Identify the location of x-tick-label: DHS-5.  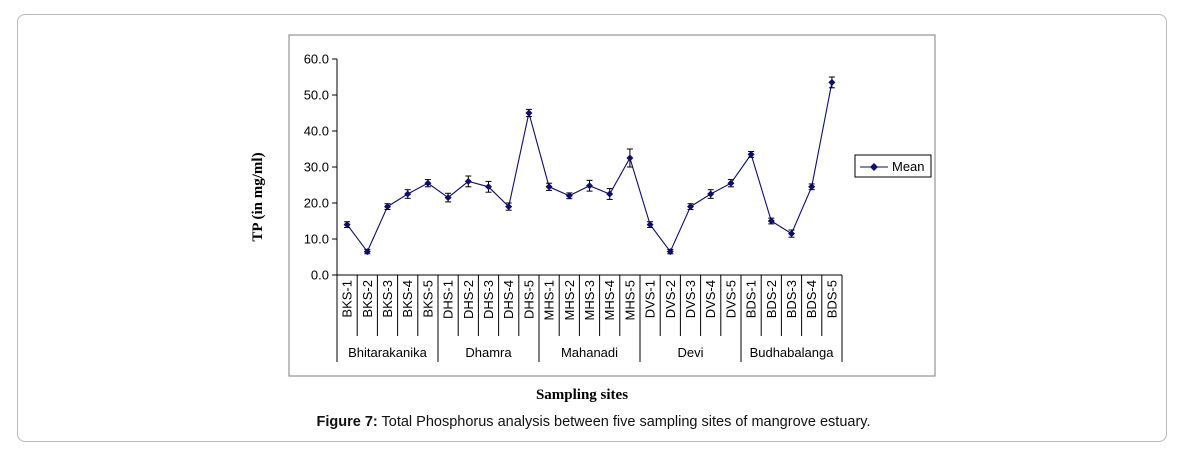
(528, 299).